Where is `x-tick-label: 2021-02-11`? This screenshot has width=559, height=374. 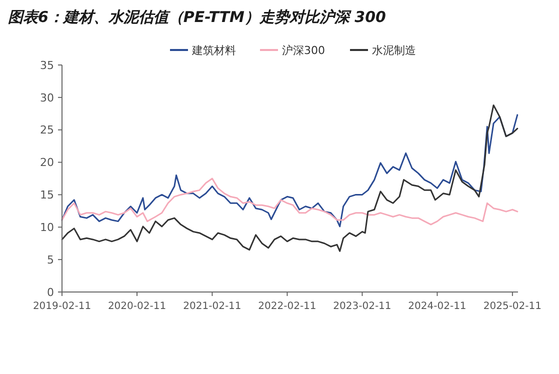
x-tick-label: 2021-02-11 is located at coordinates (212, 306).